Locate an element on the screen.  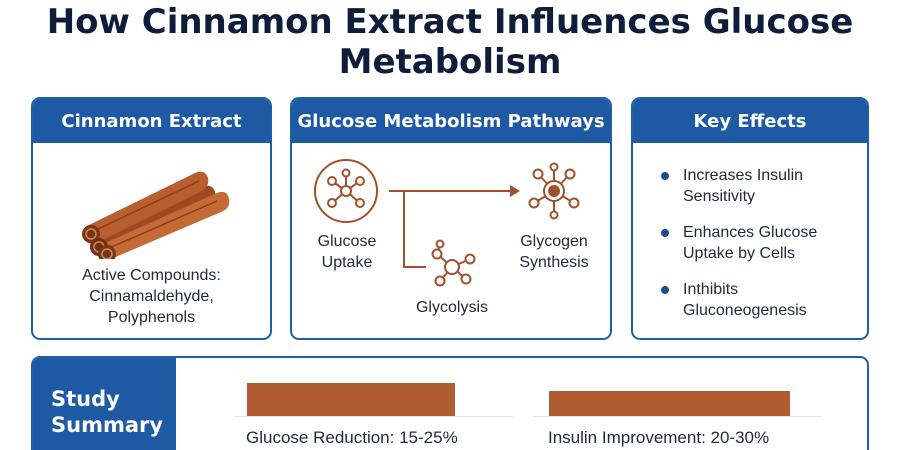
pathway-diagram is located at coordinates (447, 223).